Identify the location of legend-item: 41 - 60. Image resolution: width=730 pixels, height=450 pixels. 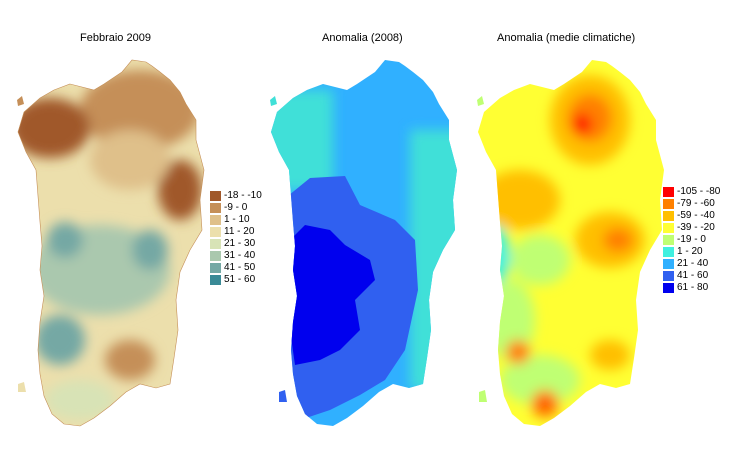
(691, 276).